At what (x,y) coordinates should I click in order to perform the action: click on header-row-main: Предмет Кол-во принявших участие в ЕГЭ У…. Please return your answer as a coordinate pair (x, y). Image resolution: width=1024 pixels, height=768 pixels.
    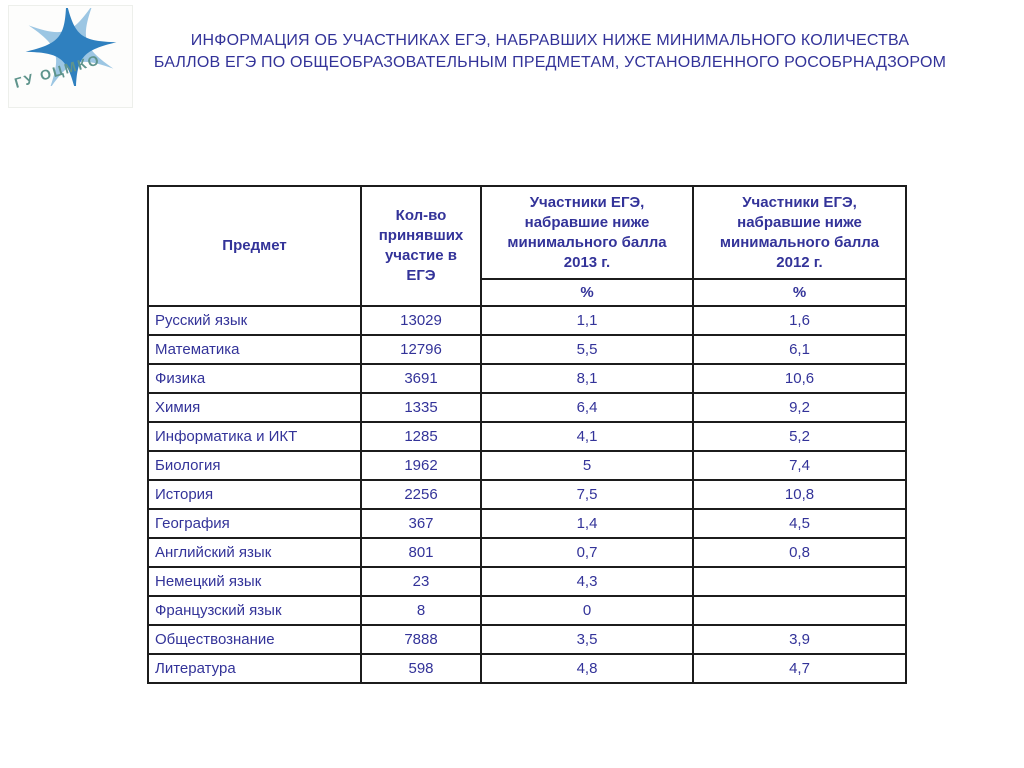
    Looking at the image, I should click on (527, 246).